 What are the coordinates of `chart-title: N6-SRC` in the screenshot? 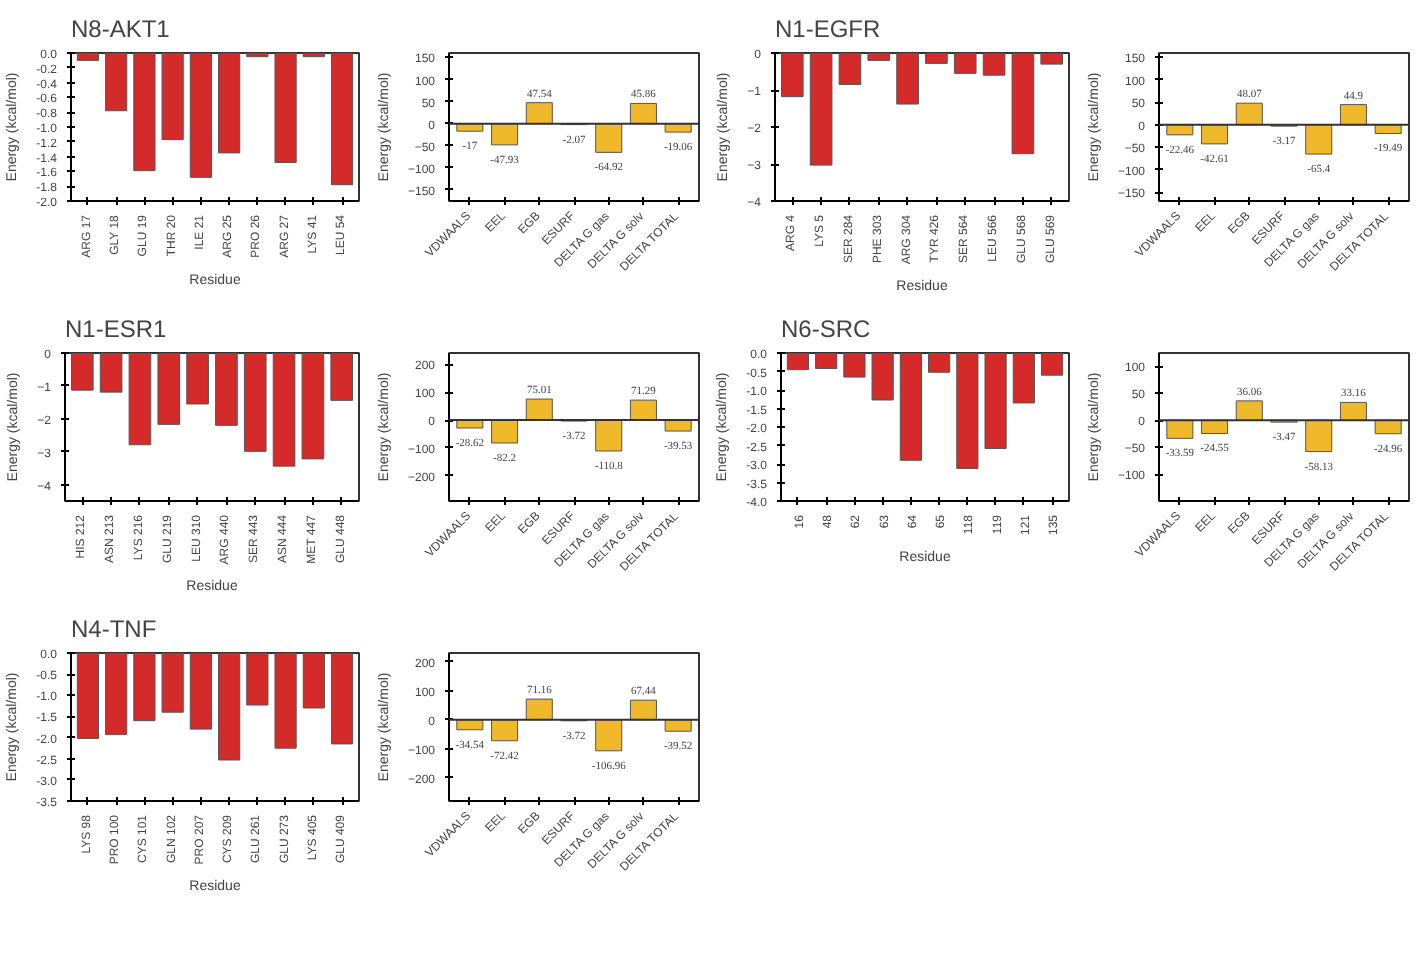 It's located at (826, 329).